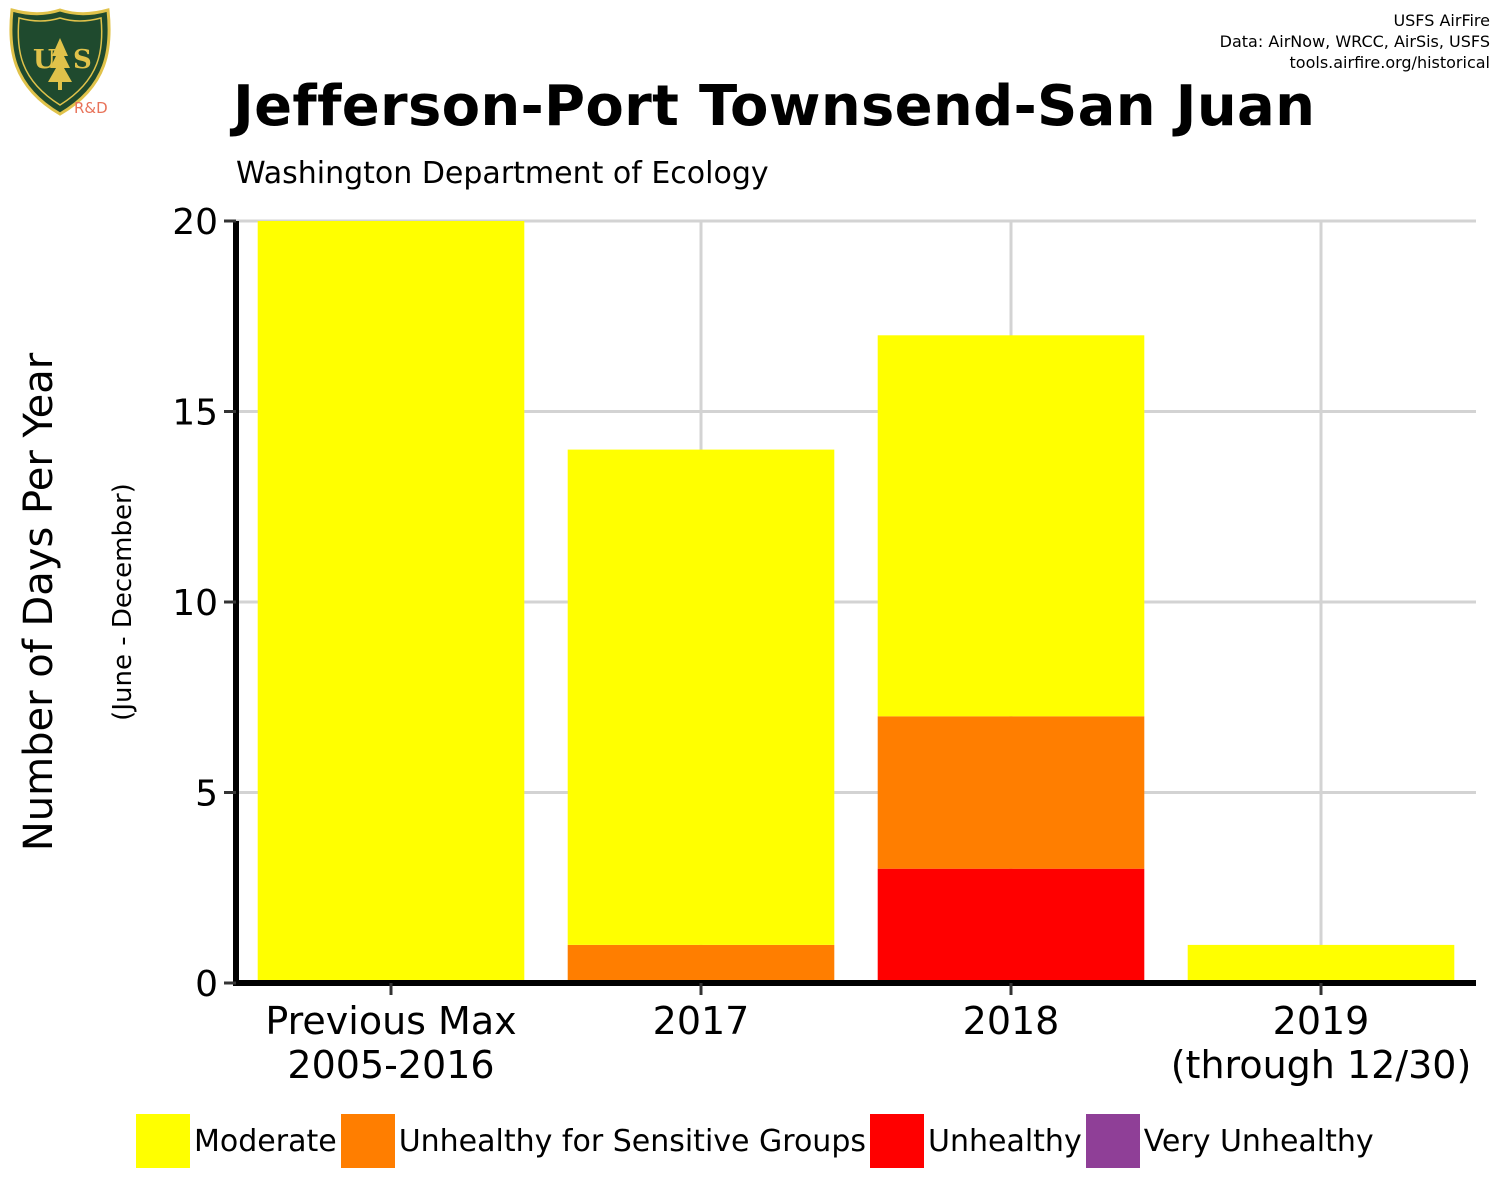 This screenshot has width=1500, height=1200. I want to click on legend-item: Unhealthy, so click(976, 1141).